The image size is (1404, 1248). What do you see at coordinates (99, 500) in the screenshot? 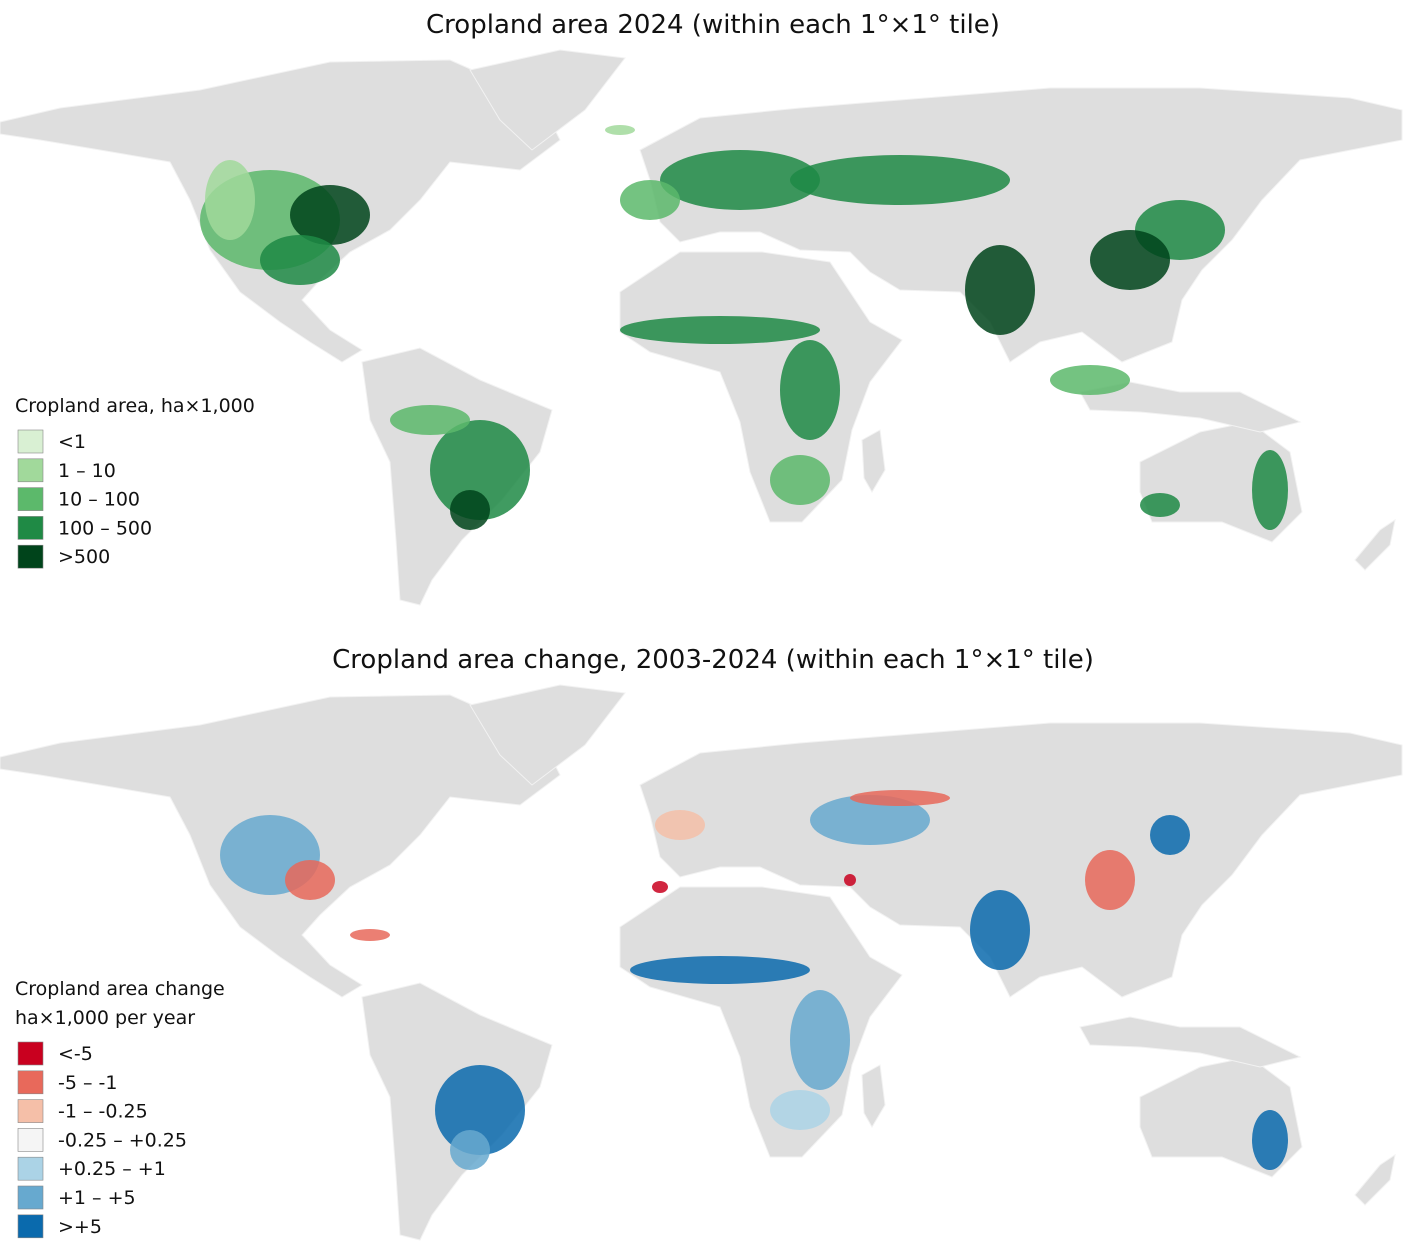
I see `legend-label: 10 – 100` at bounding box center [99, 500].